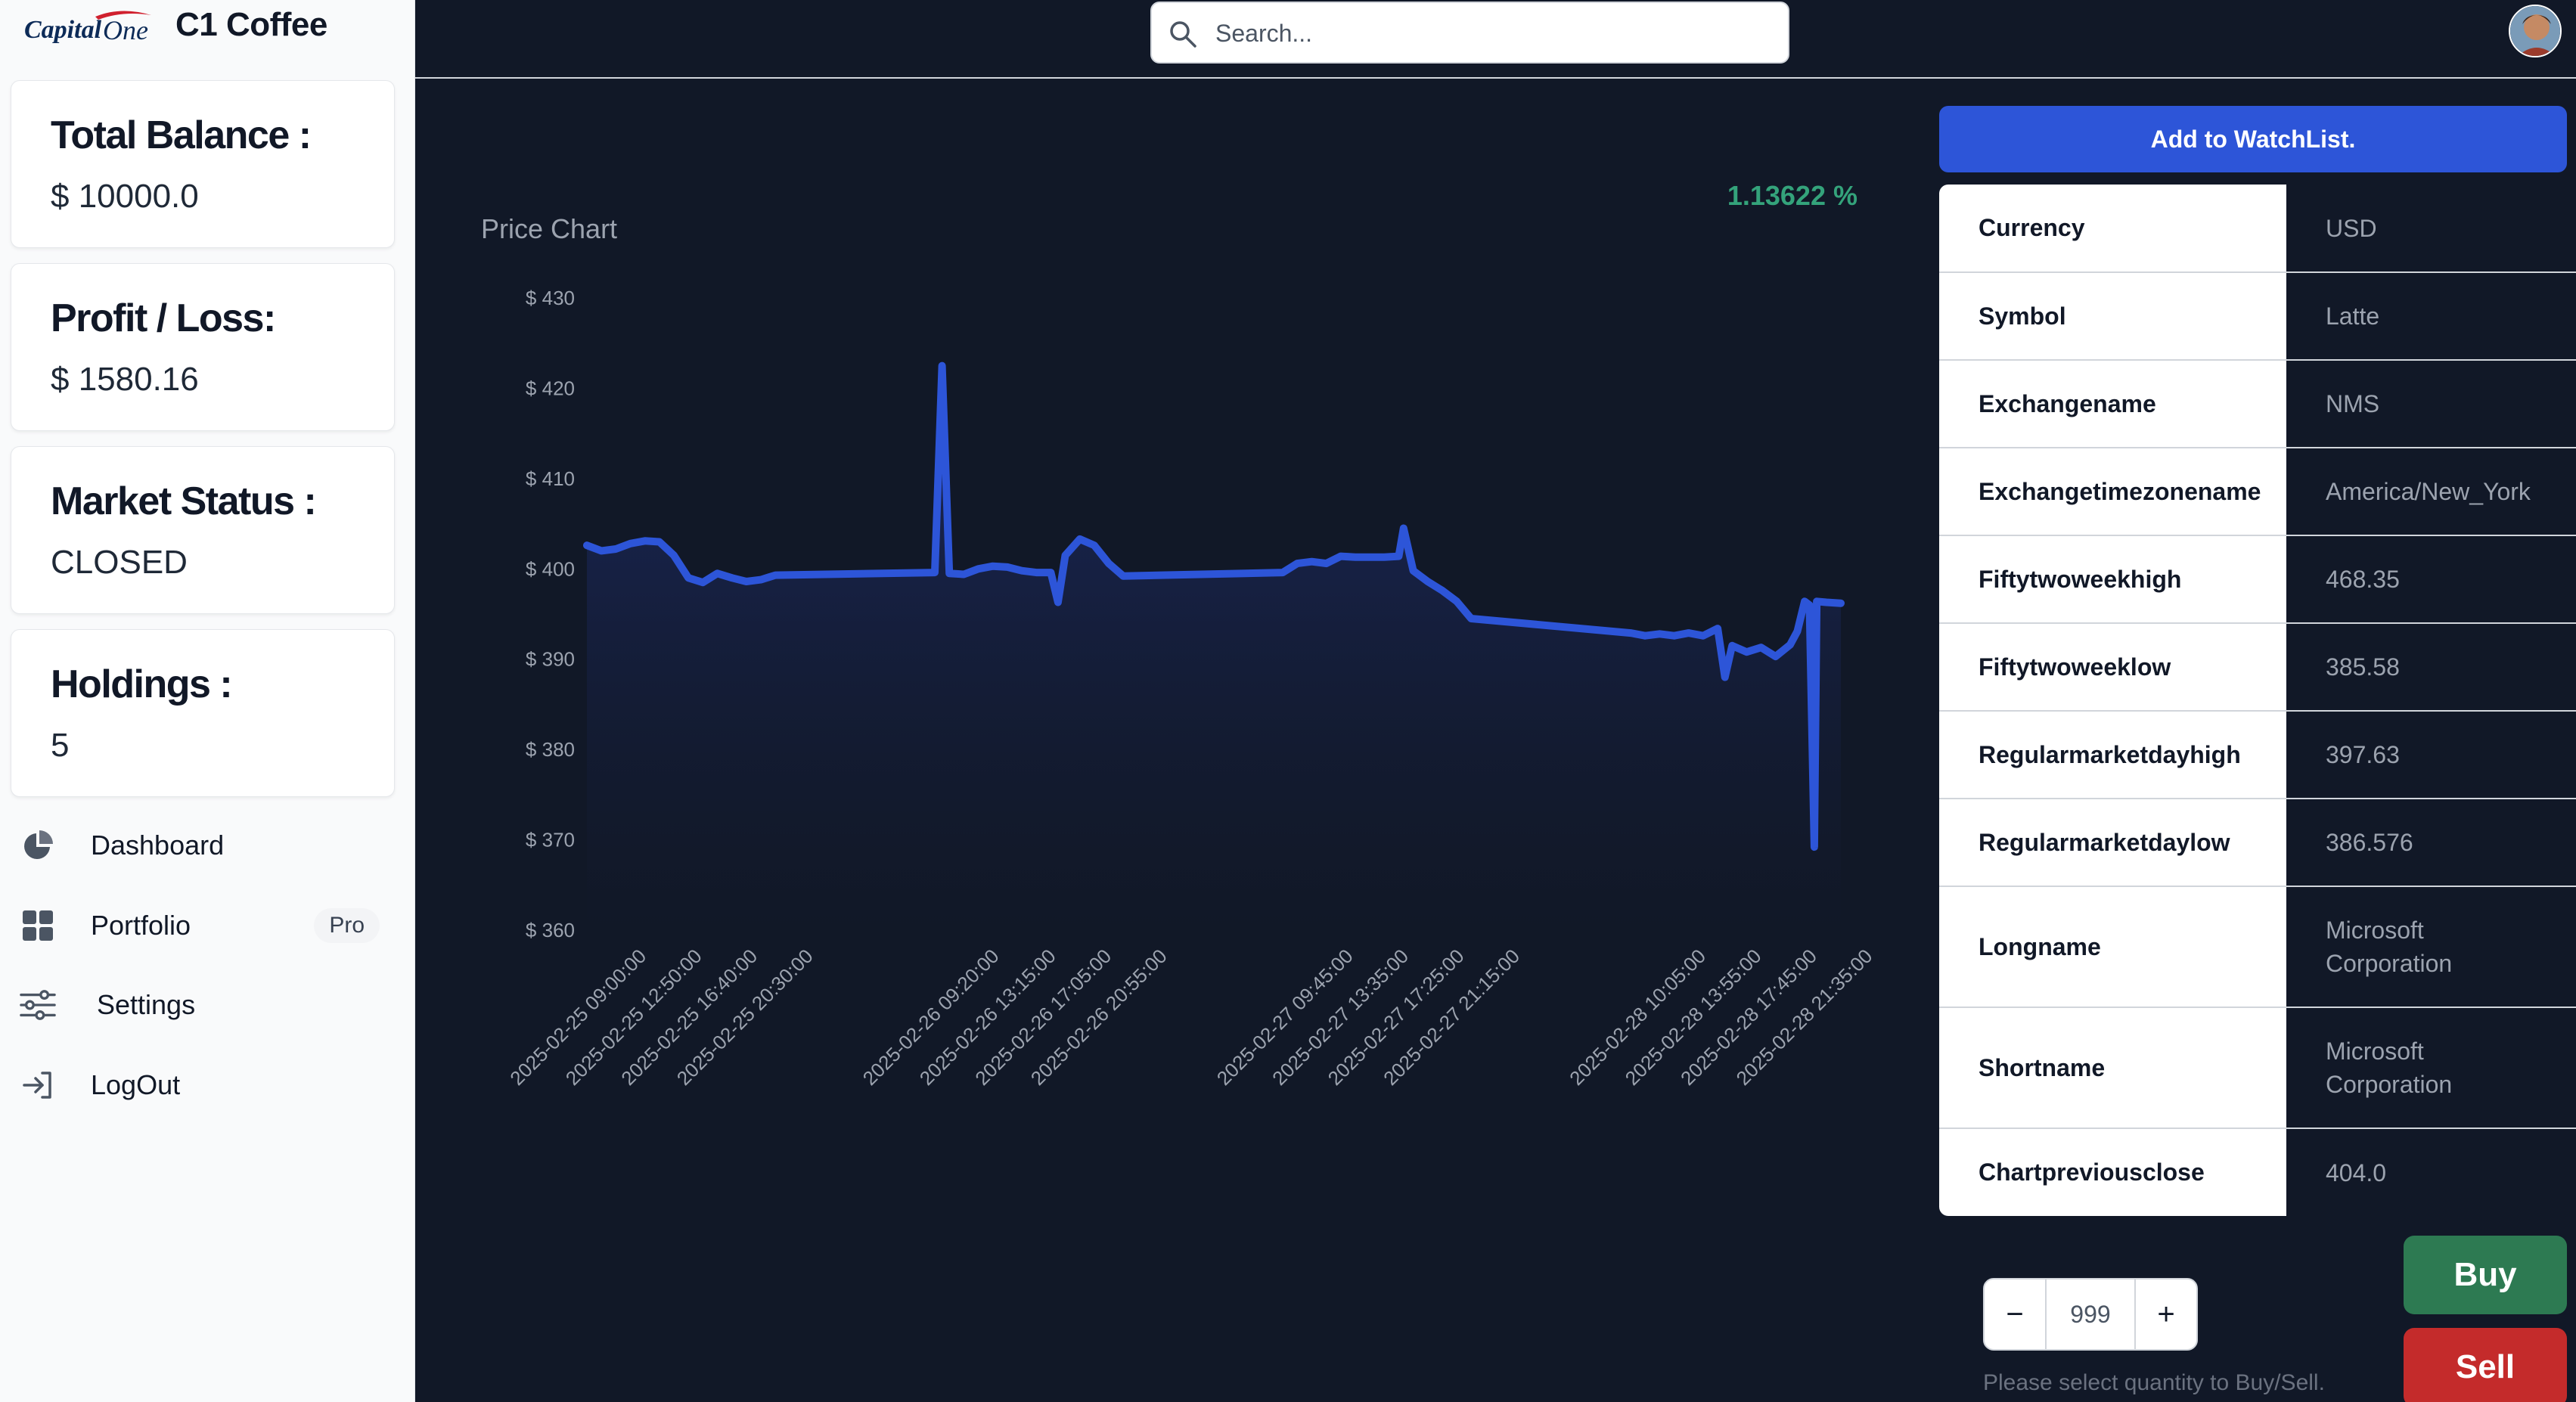  I want to click on table-row: Regularmarketdaylow 386.576, so click(2257, 843).